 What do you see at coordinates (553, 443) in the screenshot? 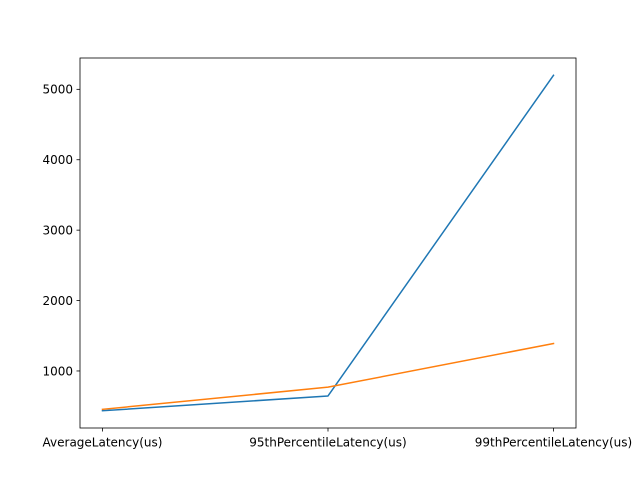
I see `x-tick-label: 99thPercentileLatency(us)` at bounding box center [553, 443].